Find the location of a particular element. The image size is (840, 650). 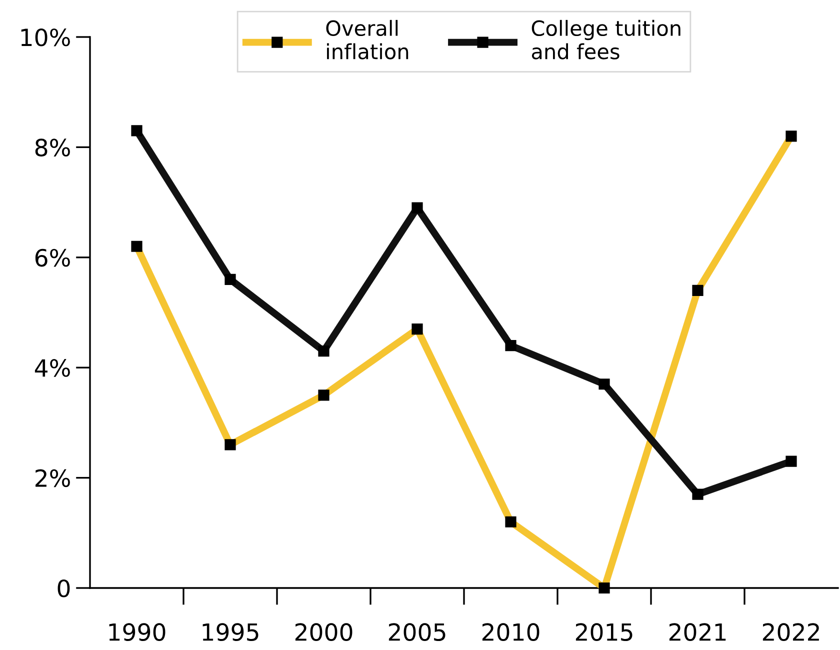

y-tick-label: 0 is located at coordinates (64, 588).